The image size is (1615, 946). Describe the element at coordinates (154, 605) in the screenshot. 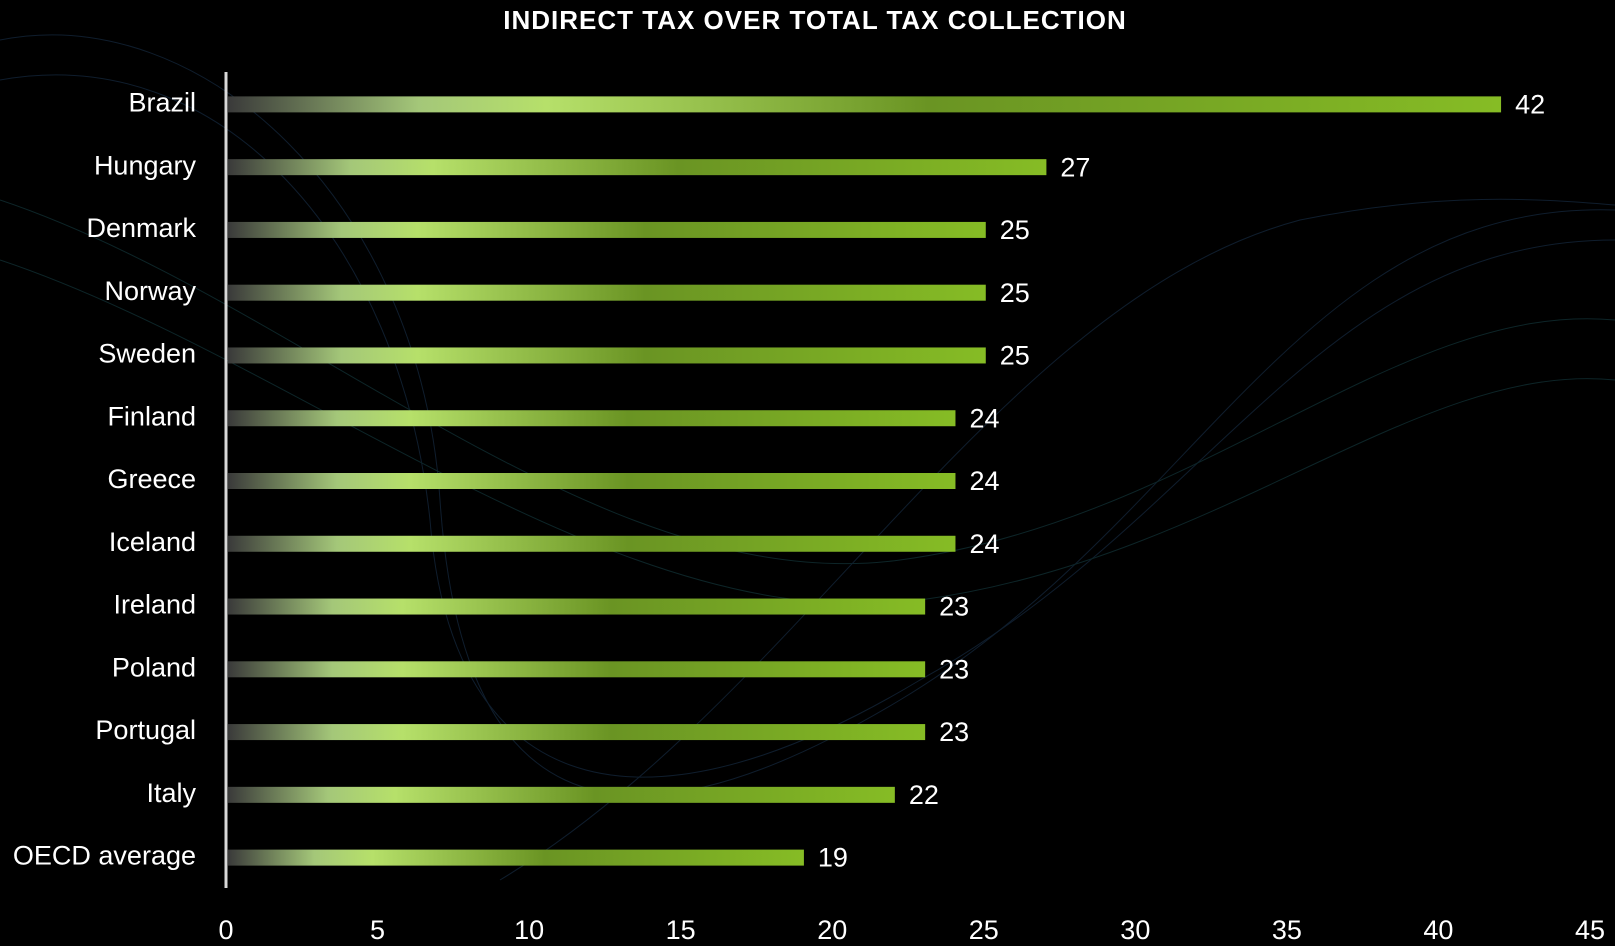

I see `y-tick-label: Ireland` at that location.